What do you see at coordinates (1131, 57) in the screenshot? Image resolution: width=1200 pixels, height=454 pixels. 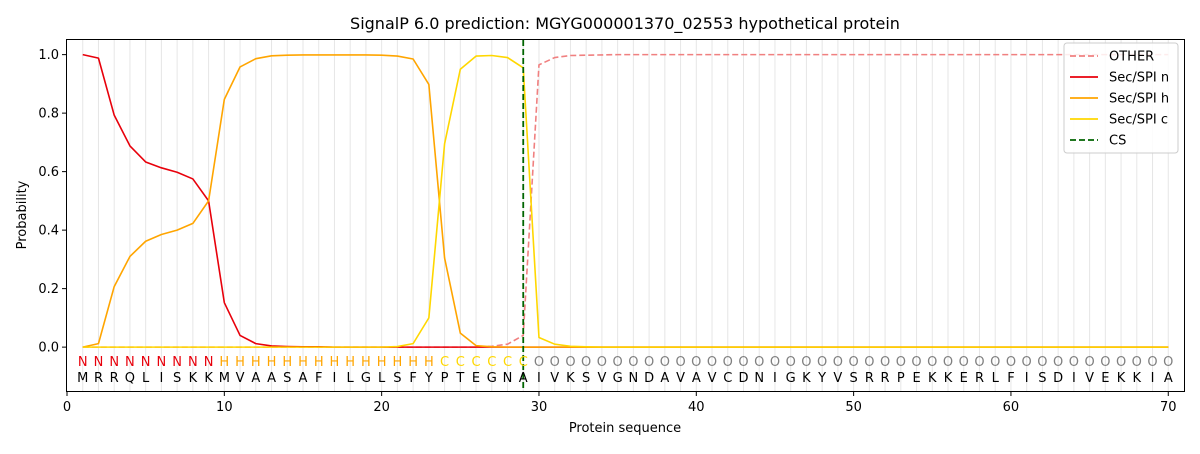 I see `legend-label: OTHER` at bounding box center [1131, 57].